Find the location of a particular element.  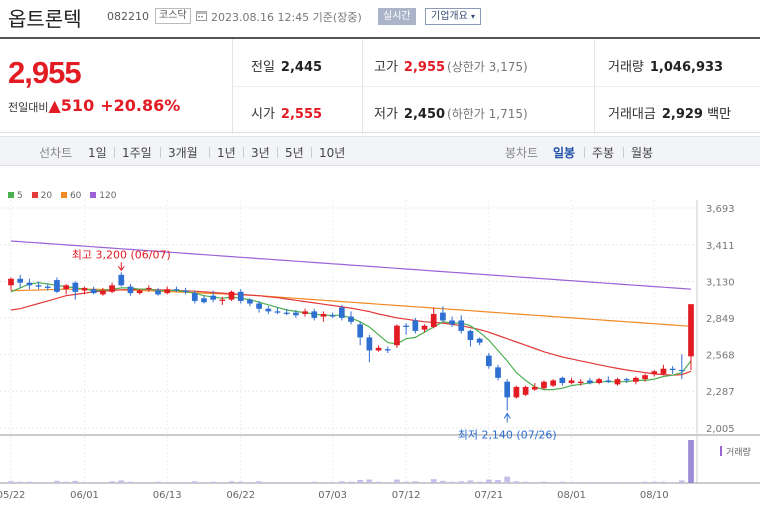

period-selector: 선차트 1일 1주일 3개월 1년 3년 5년 10년 봉차트 일봉 주봉 월봉 is located at coordinates (380, 151).